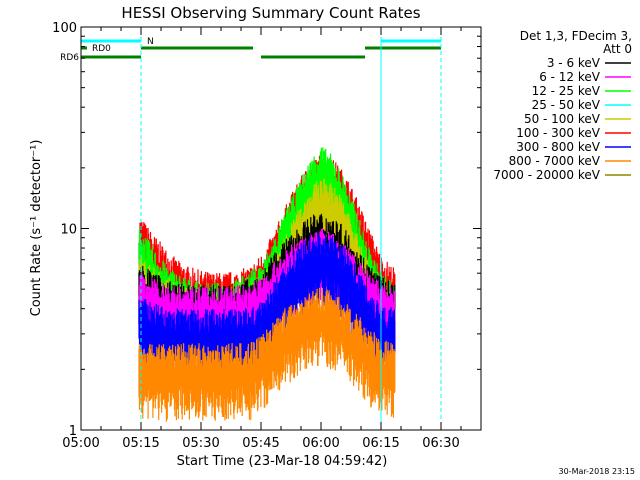 The width and height of the screenshot is (640, 480). What do you see at coordinates (357, 273) in the screenshot?
I see `series-3-point` at bounding box center [357, 273].